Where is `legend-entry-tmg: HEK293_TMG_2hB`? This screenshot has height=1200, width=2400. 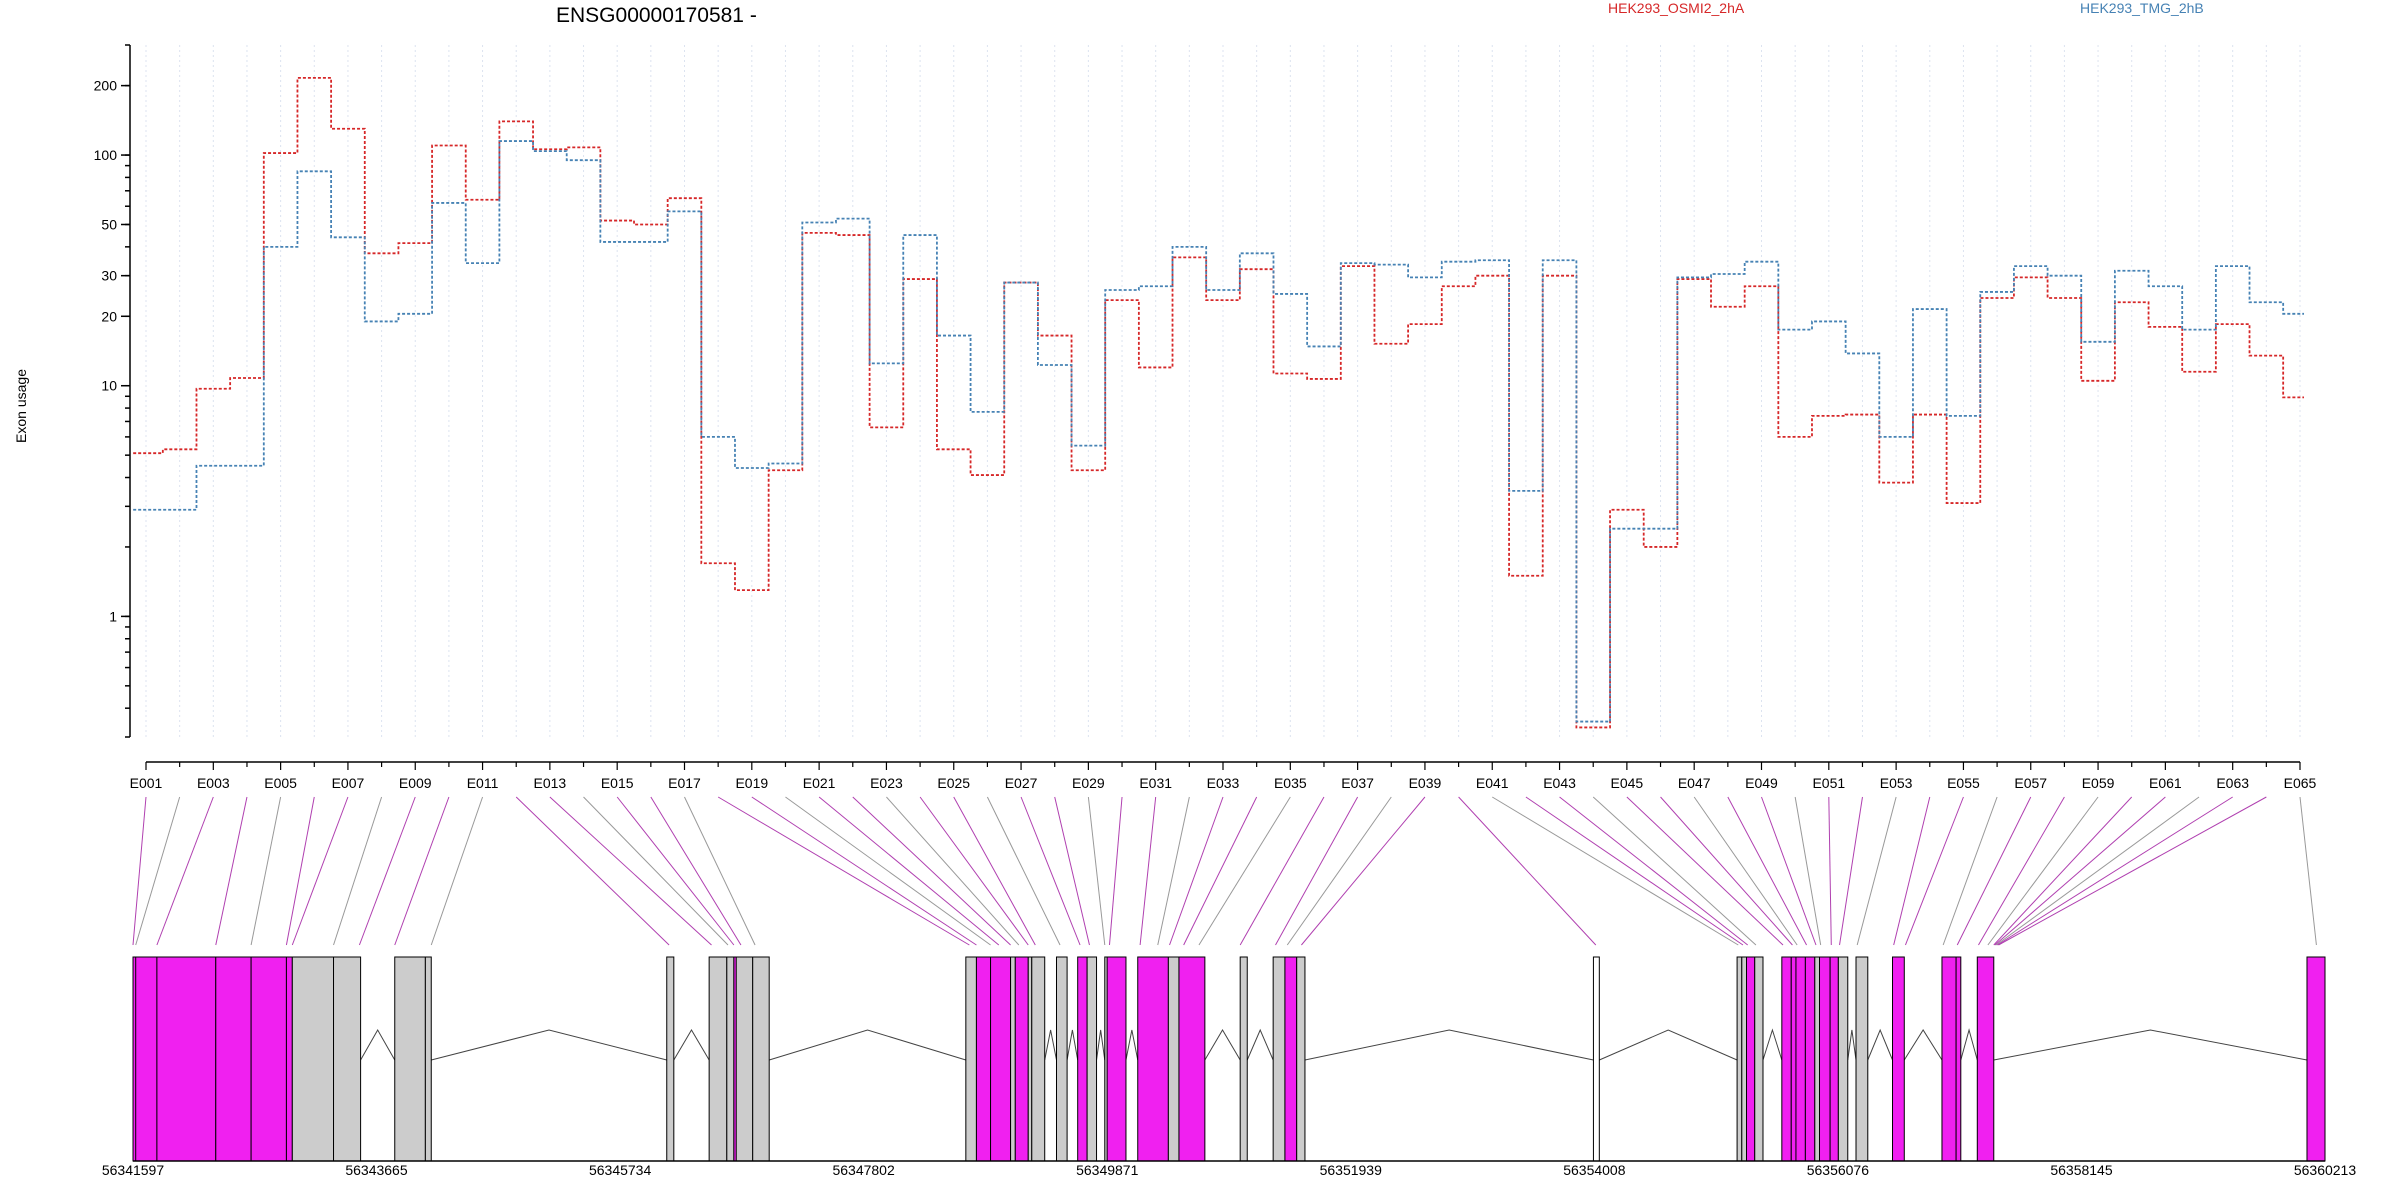
legend-entry-tmg: HEK293_TMG_2hB is located at coordinates (2142, 8).